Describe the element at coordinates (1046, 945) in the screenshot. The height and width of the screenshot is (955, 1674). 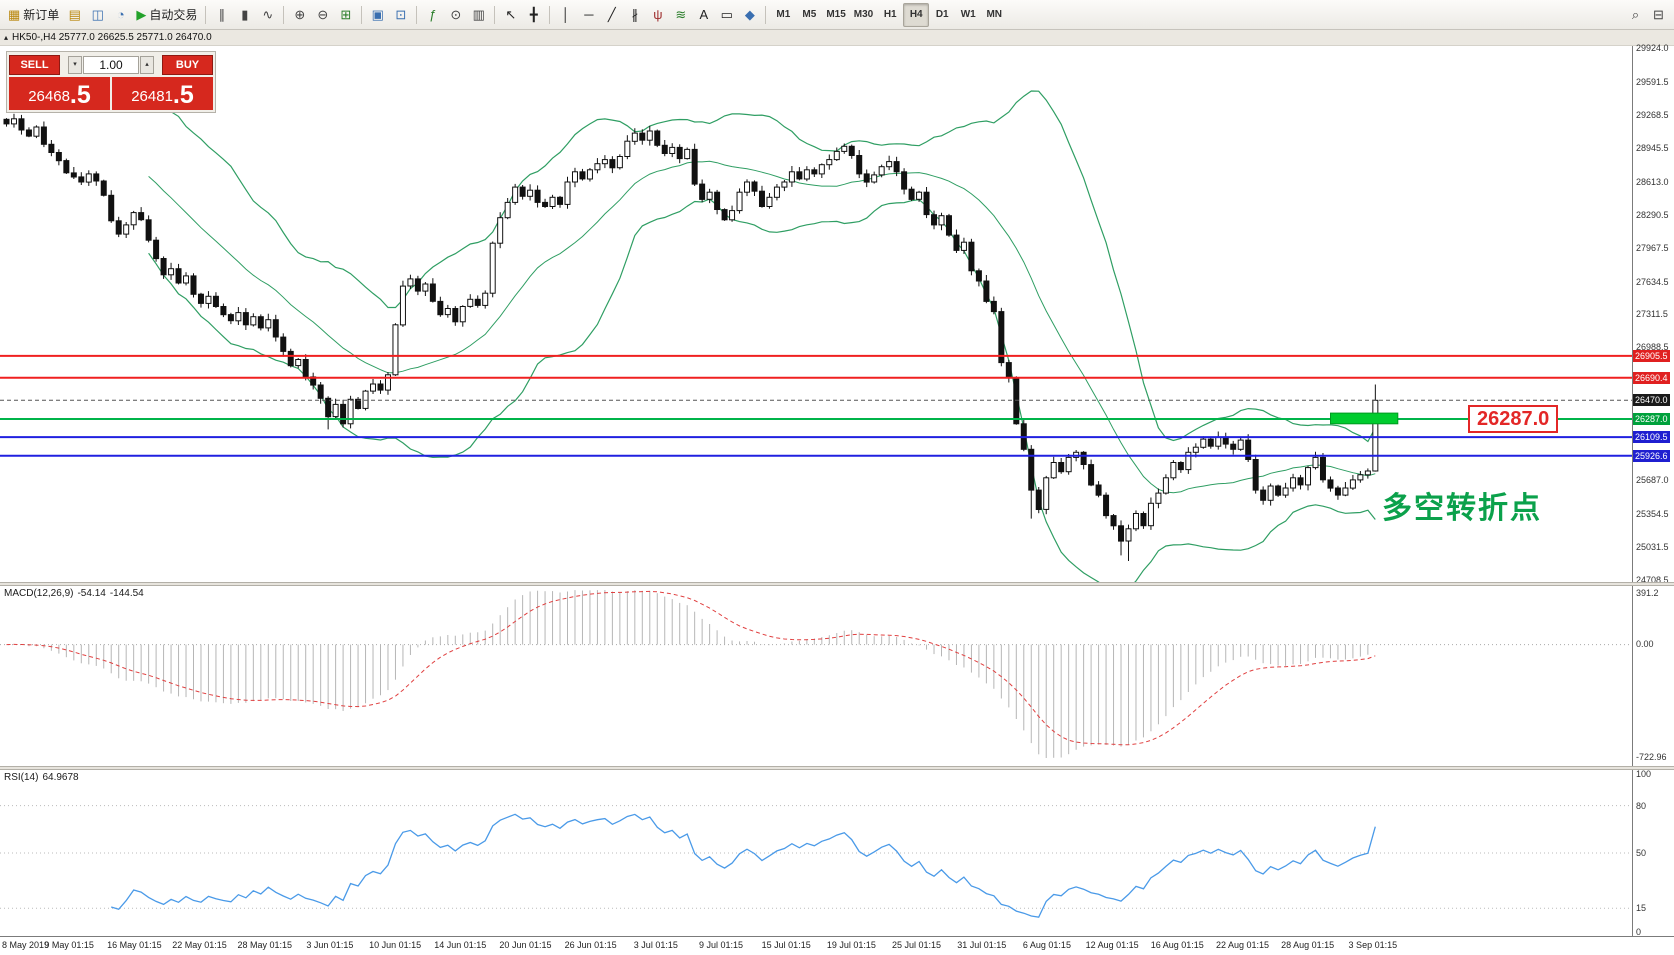
I see `date-label: 6 Aug 01:15` at that location.